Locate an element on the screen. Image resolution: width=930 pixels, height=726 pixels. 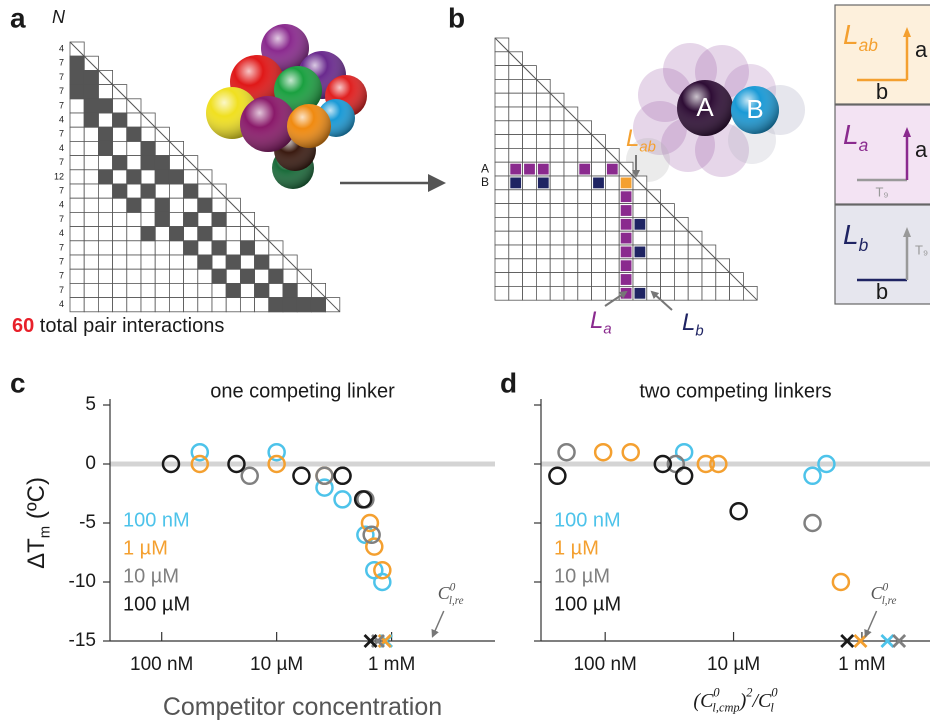
panel-letter: a is located at coordinates (18, 17).